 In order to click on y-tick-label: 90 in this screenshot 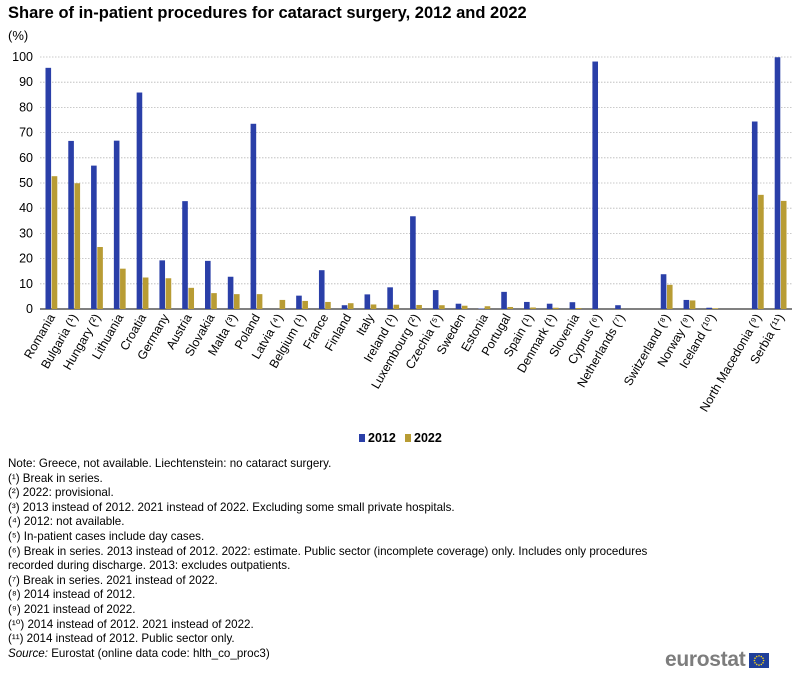, I will do `click(26, 82)`.